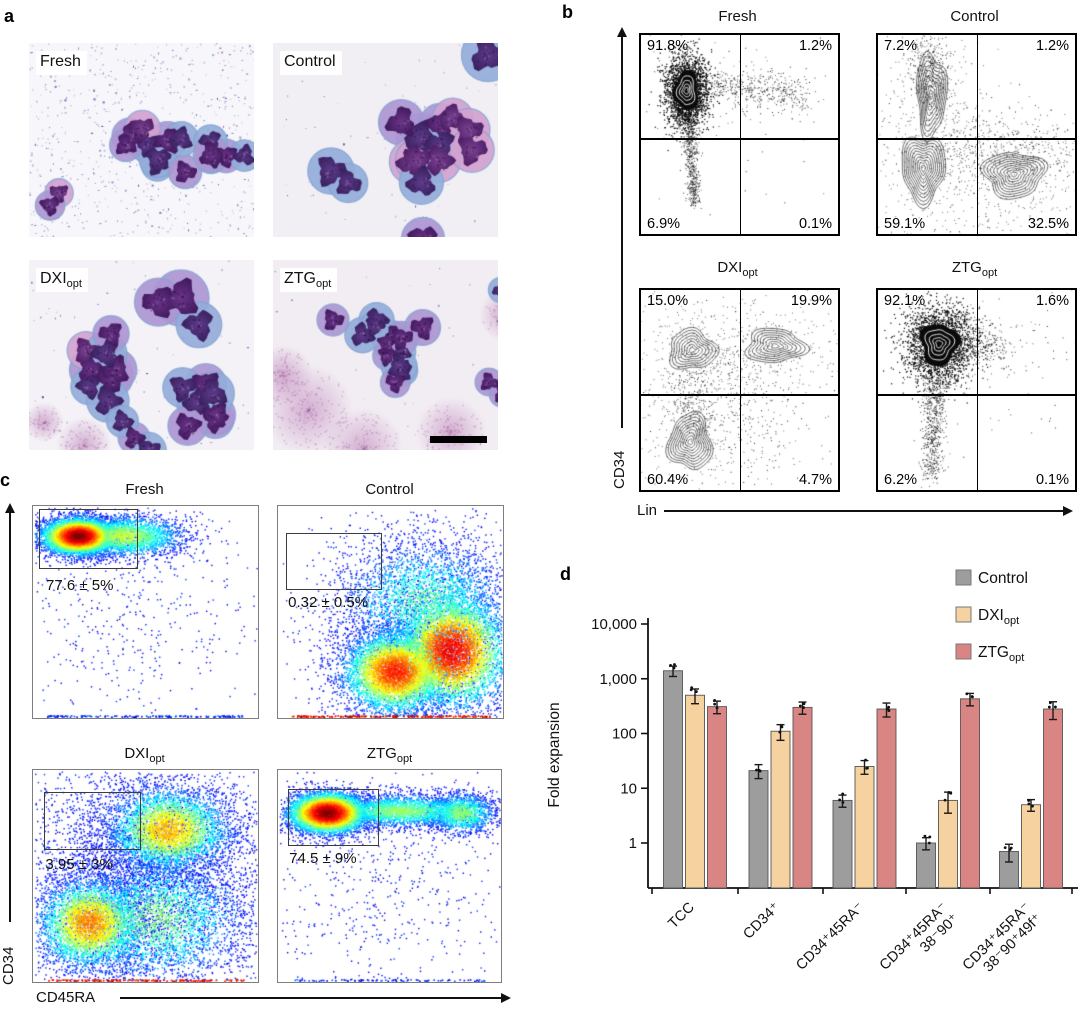  What do you see at coordinates (737, 16) in the screenshot?
I see `flow-title-fresh: Fresh` at bounding box center [737, 16].